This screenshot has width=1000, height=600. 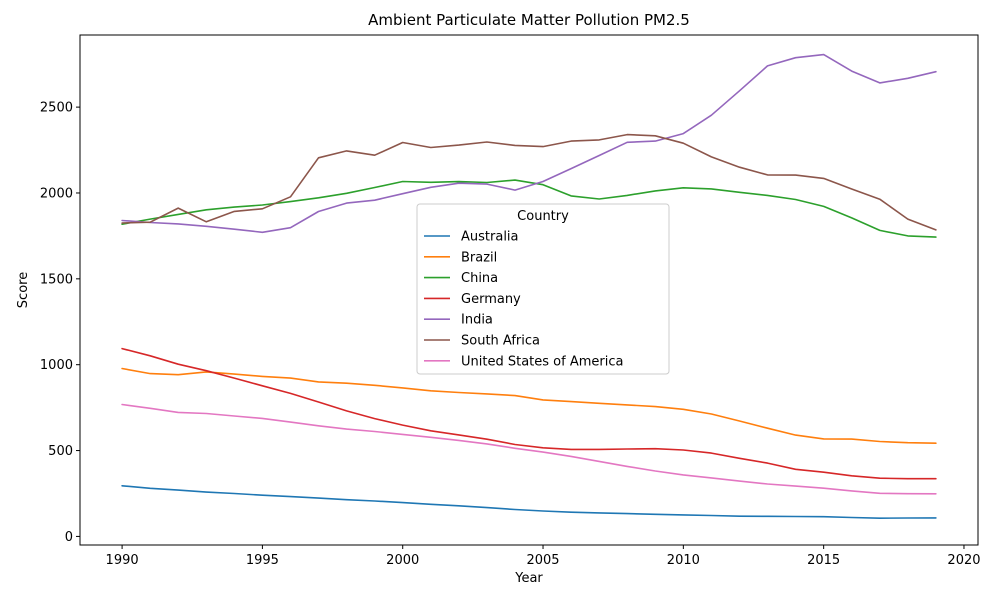 What do you see at coordinates (500, 341) in the screenshot?
I see `legend-entry: South Africa` at bounding box center [500, 341].